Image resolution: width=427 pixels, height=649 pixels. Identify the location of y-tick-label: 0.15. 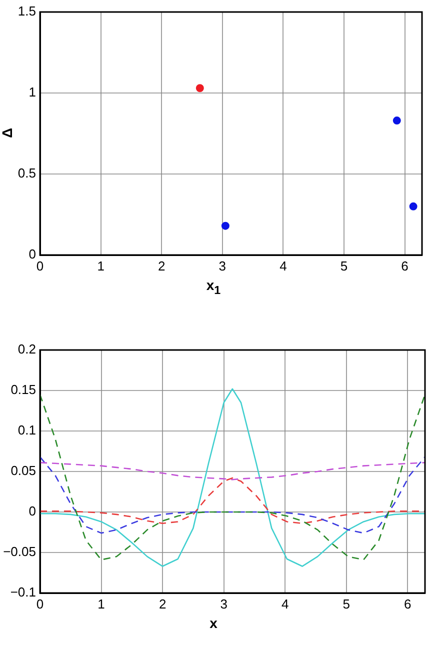
(23, 390).